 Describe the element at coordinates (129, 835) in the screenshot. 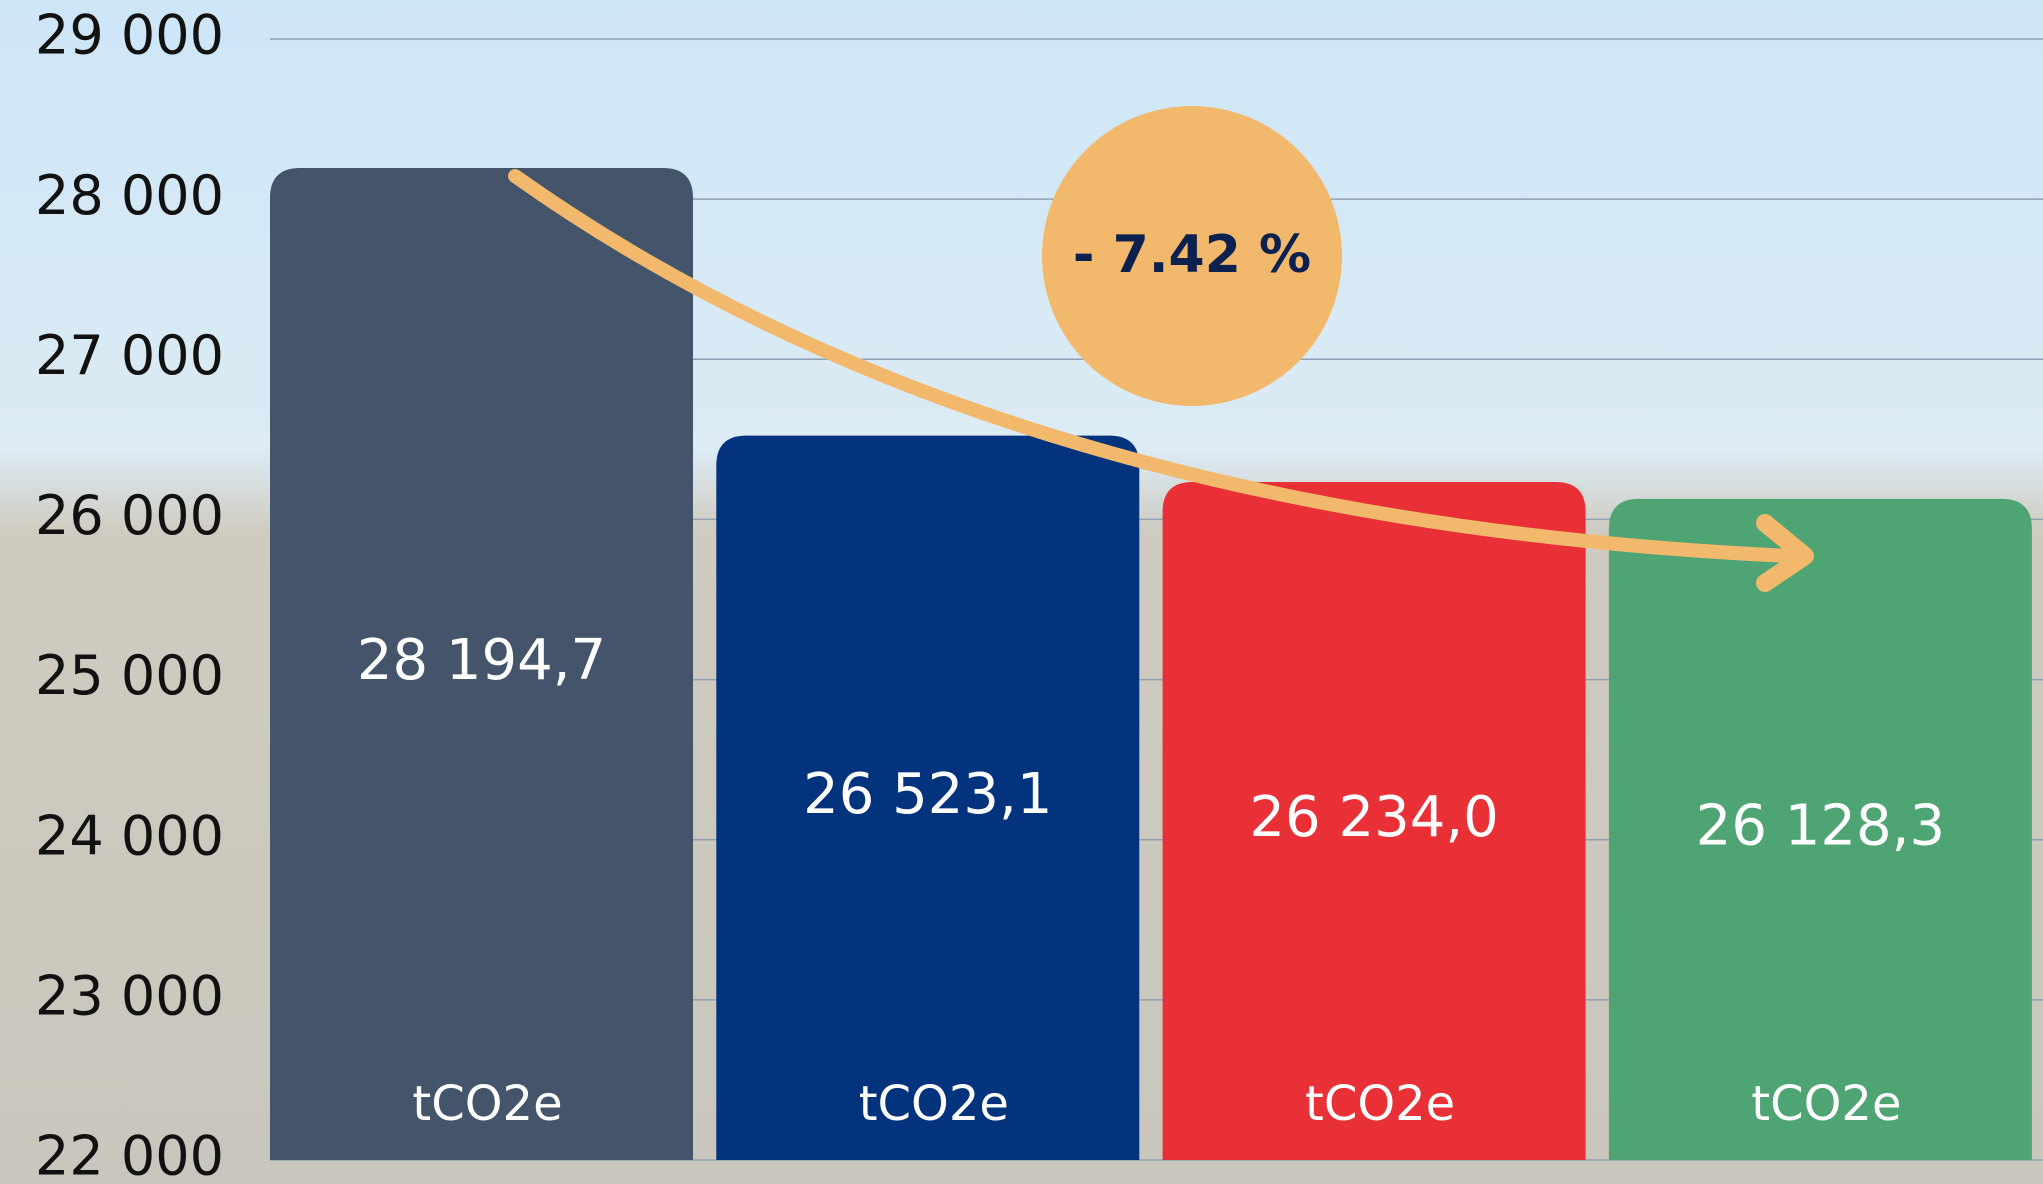

I see `y-tick-label: 24 000` at that location.